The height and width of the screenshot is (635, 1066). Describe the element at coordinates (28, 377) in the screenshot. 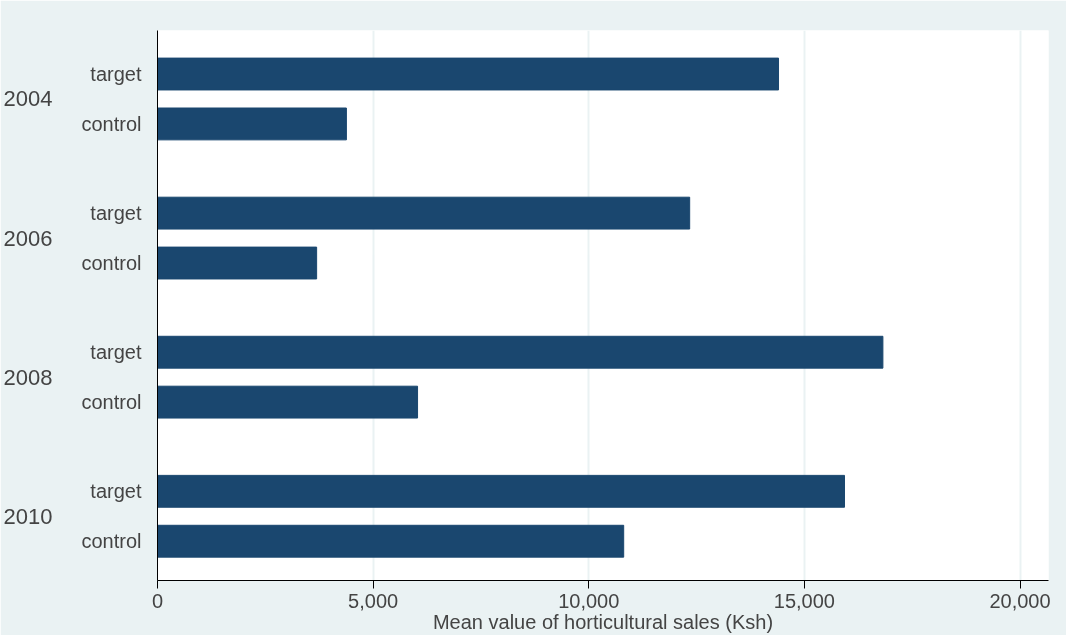

I see `text: 2008` at that location.